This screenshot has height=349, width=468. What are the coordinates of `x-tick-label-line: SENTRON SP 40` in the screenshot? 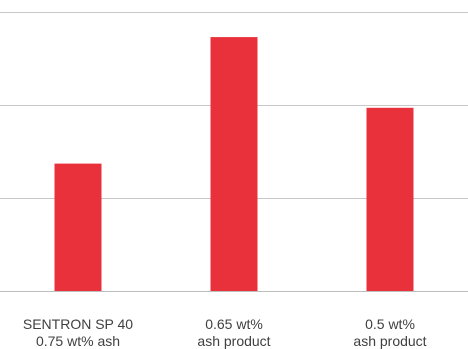 It's located at (78, 324).